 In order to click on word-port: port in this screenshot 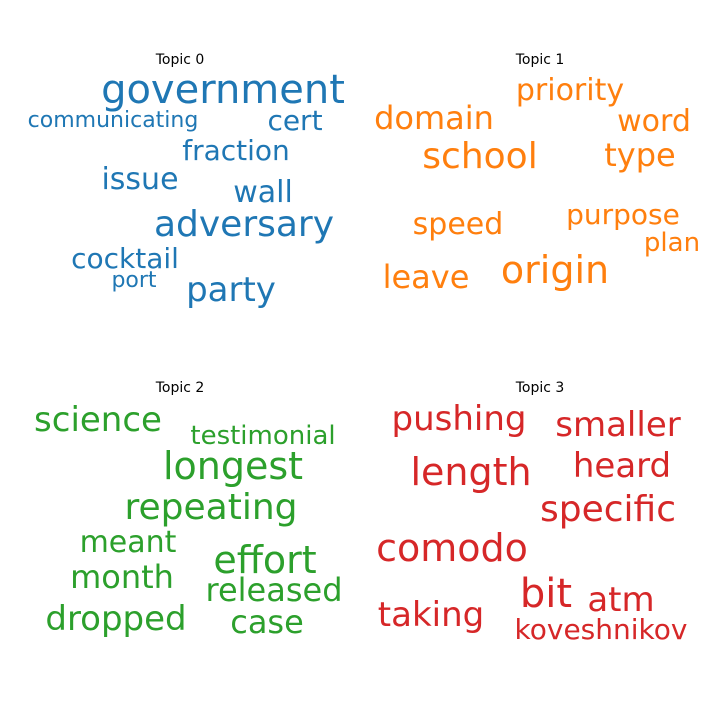, I will do `click(134, 280)`.